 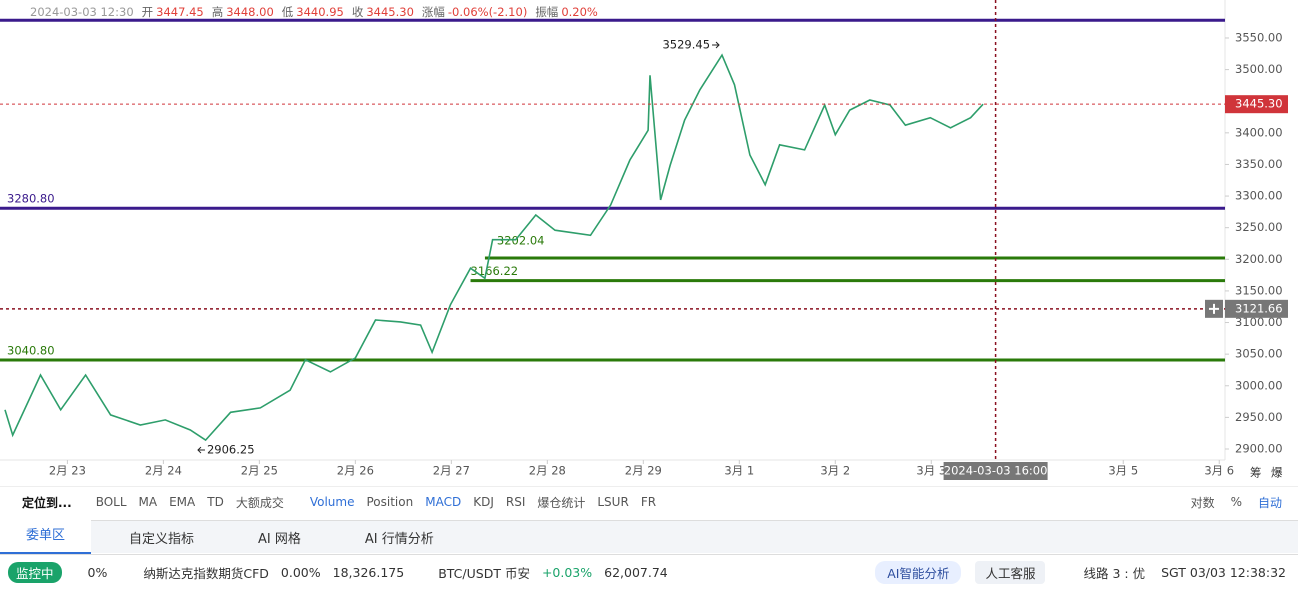 I want to click on header-value: 3445.30, so click(x=390, y=12).